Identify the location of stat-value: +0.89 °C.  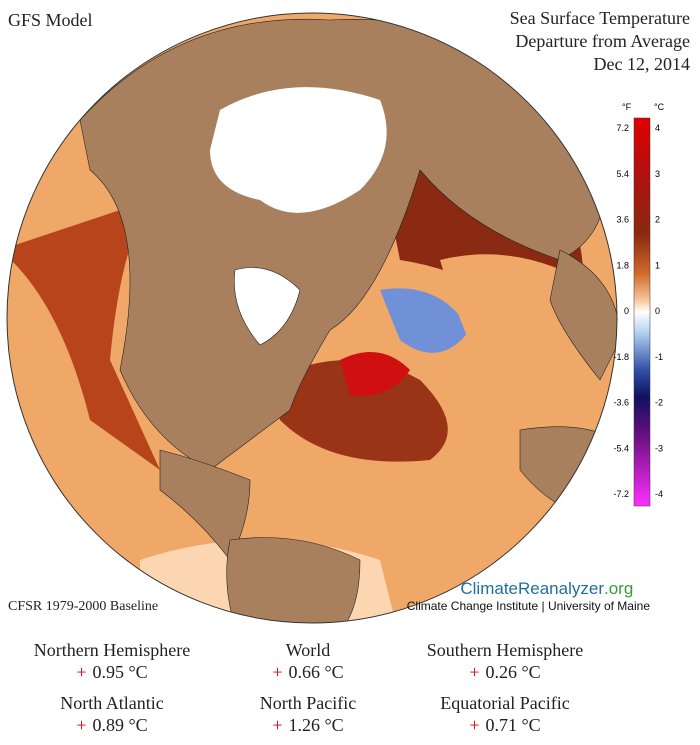
(111, 725).